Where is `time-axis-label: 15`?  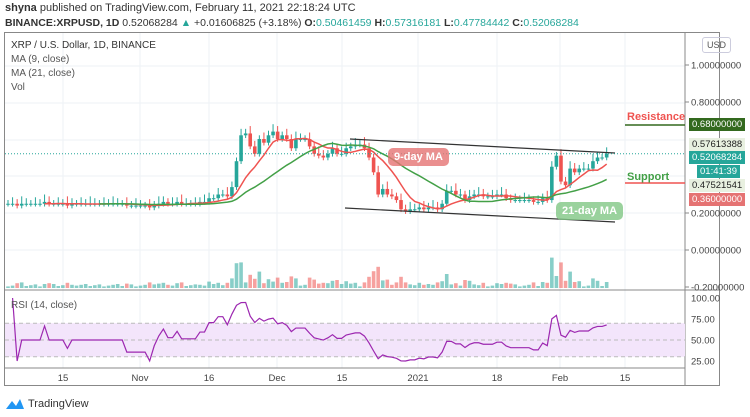 time-axis-label: 15 is located at coordinates (342, 378).